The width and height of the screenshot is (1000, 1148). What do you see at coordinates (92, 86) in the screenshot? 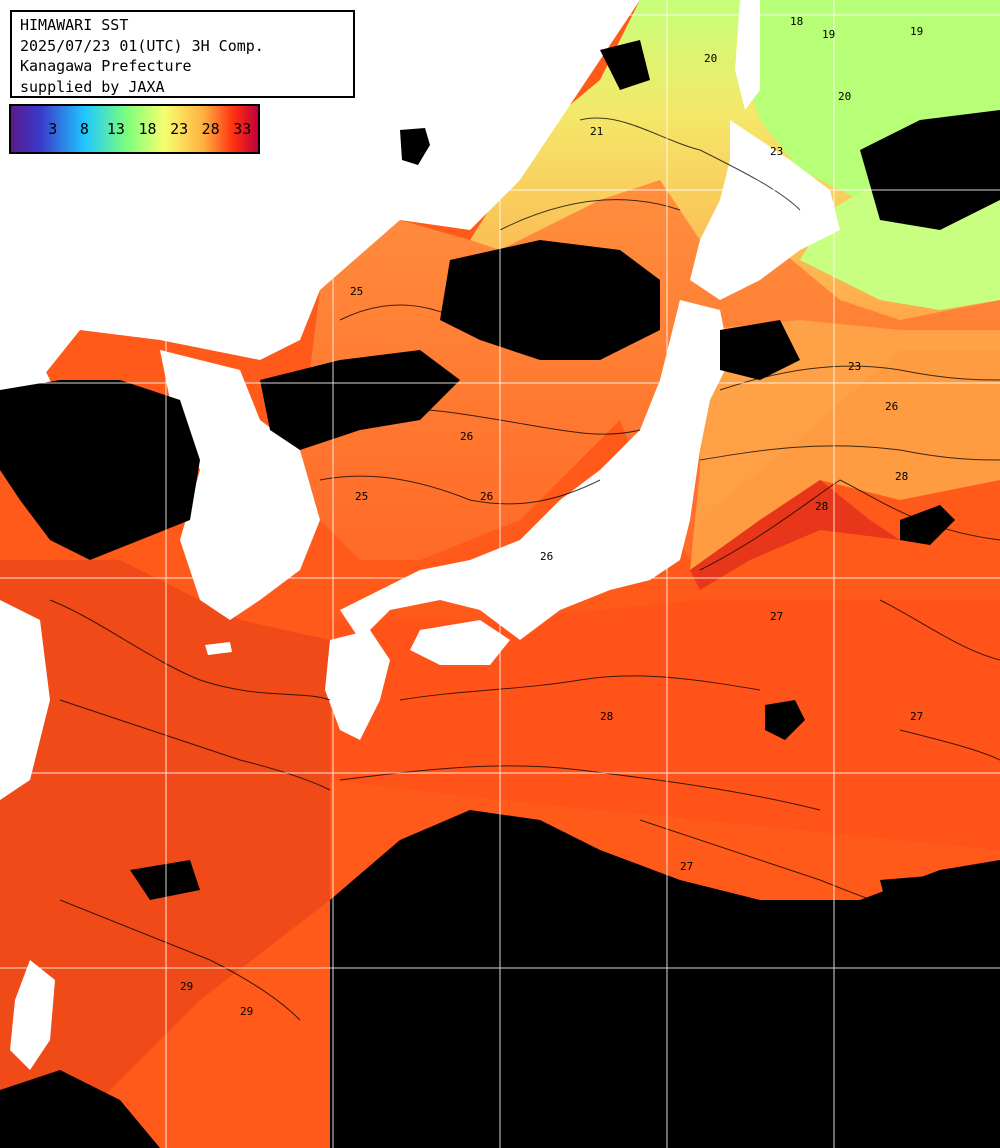
I see `map-credit: supplied by JAXA` at bounding box center [92, 86].